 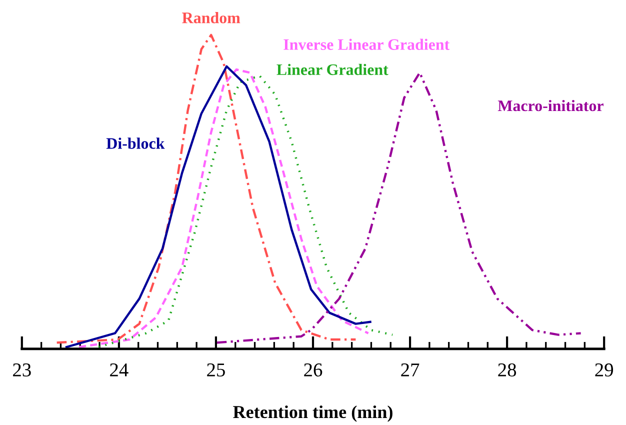 I want to click on text: Inverse Linear Gradient, so click(x=367, y=44).